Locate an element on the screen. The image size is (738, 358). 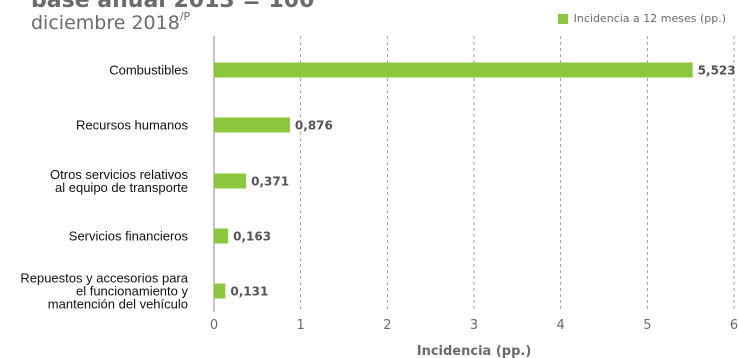
data-label: 0,371 is located at coordinates (270, 182).